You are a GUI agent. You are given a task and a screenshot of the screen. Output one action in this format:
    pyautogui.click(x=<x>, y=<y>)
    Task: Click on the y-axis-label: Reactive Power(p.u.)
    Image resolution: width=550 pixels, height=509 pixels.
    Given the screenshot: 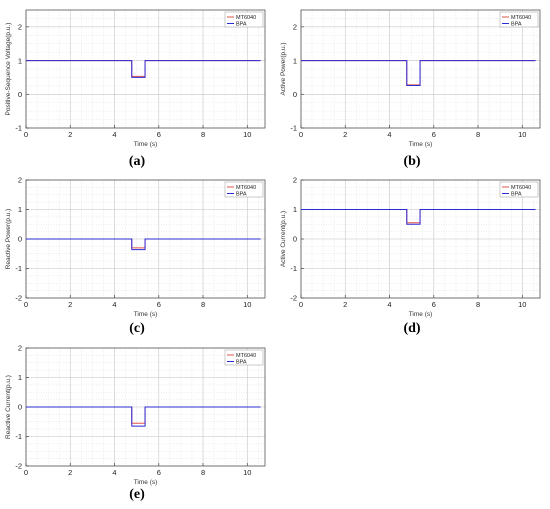 What is the action you would take?
    pyautogui.click(x=8, y=239)
    